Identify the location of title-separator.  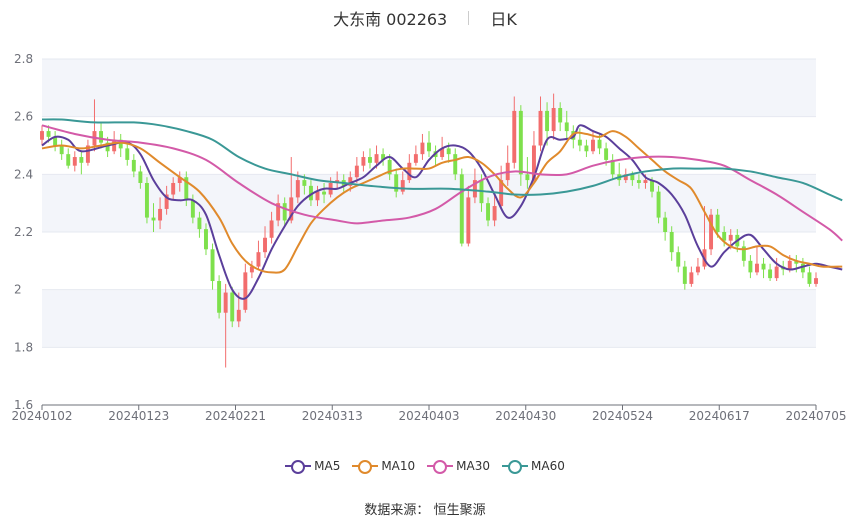
(469, 18).